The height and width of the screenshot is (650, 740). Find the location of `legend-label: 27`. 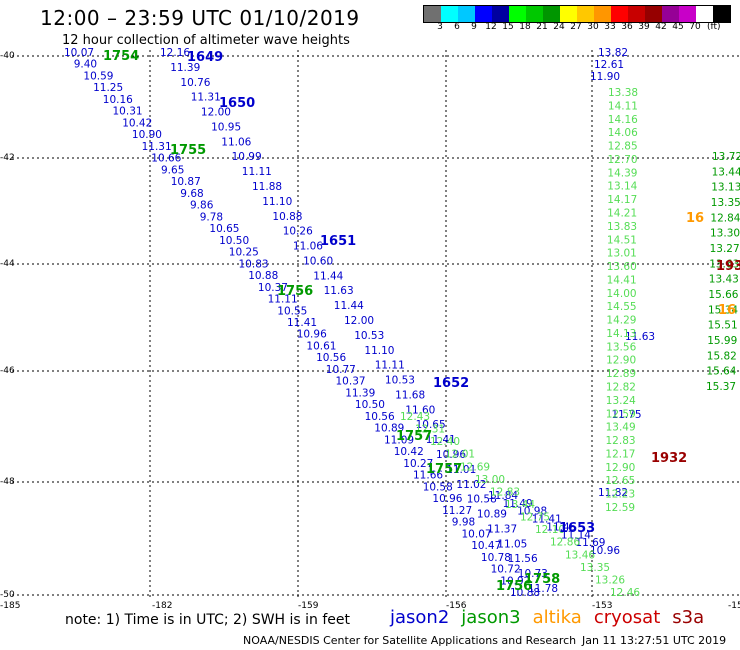

legend-label: 27 is located at coordinates (576, 27).